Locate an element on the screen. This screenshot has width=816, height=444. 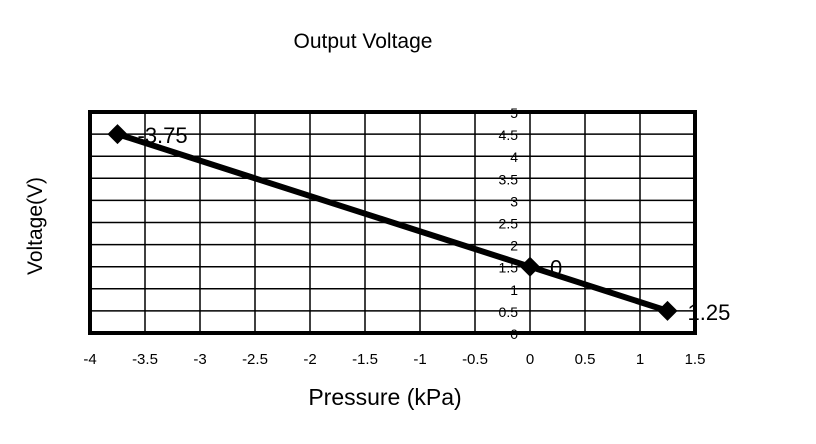
x-tick-label: -0.5 is located at coordinates (475, 359).